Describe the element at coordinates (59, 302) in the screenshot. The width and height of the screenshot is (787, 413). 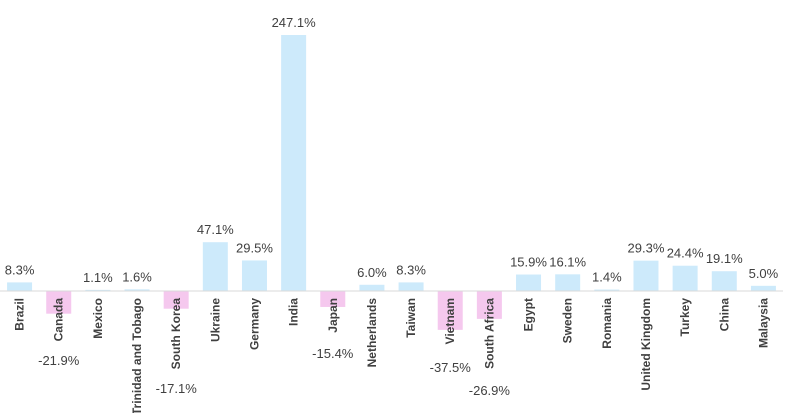
I see `bar-canada` at that location.